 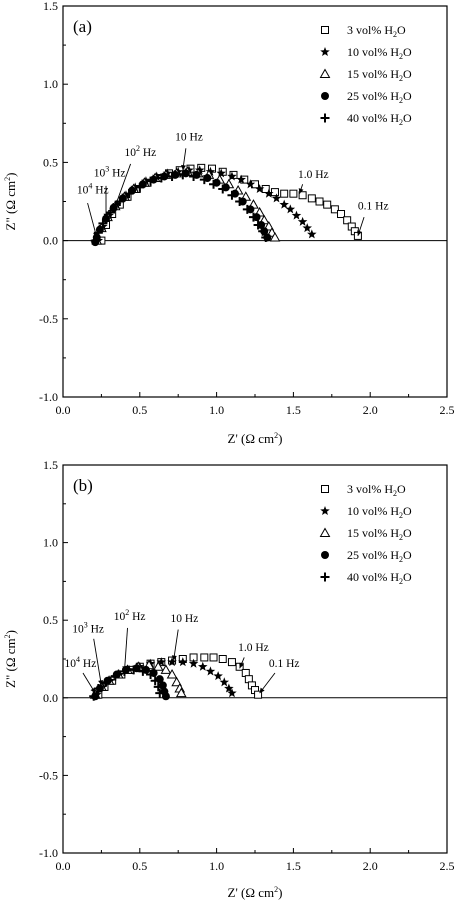 I want to click on annotation-label: 1.0 Hz, so click(x=313, y=175).